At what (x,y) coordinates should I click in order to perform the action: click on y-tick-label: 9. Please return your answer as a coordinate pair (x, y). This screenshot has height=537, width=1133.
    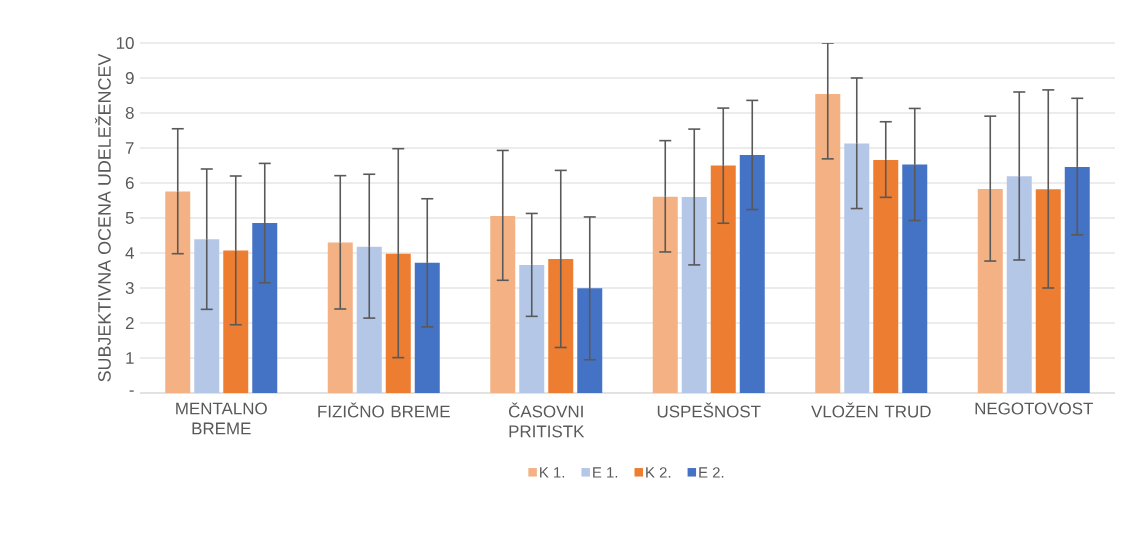
    Looking at the image, I should click on (129, 78).